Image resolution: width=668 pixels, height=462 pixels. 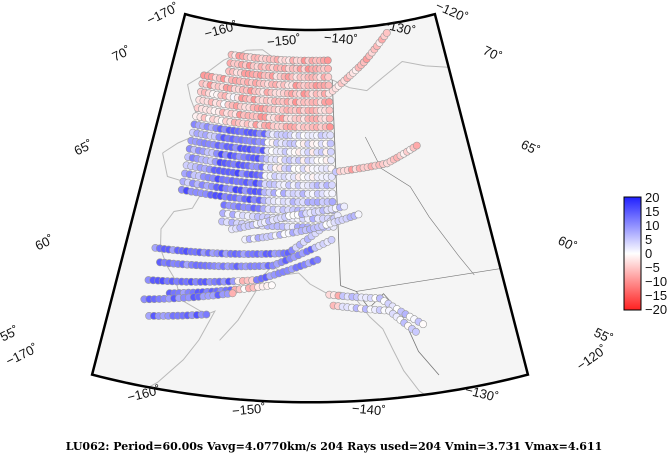 What do you see at coordinates (656, 309) in the screenshot?
I see `colorbar-label: −20` at bounding box center [656, 309].